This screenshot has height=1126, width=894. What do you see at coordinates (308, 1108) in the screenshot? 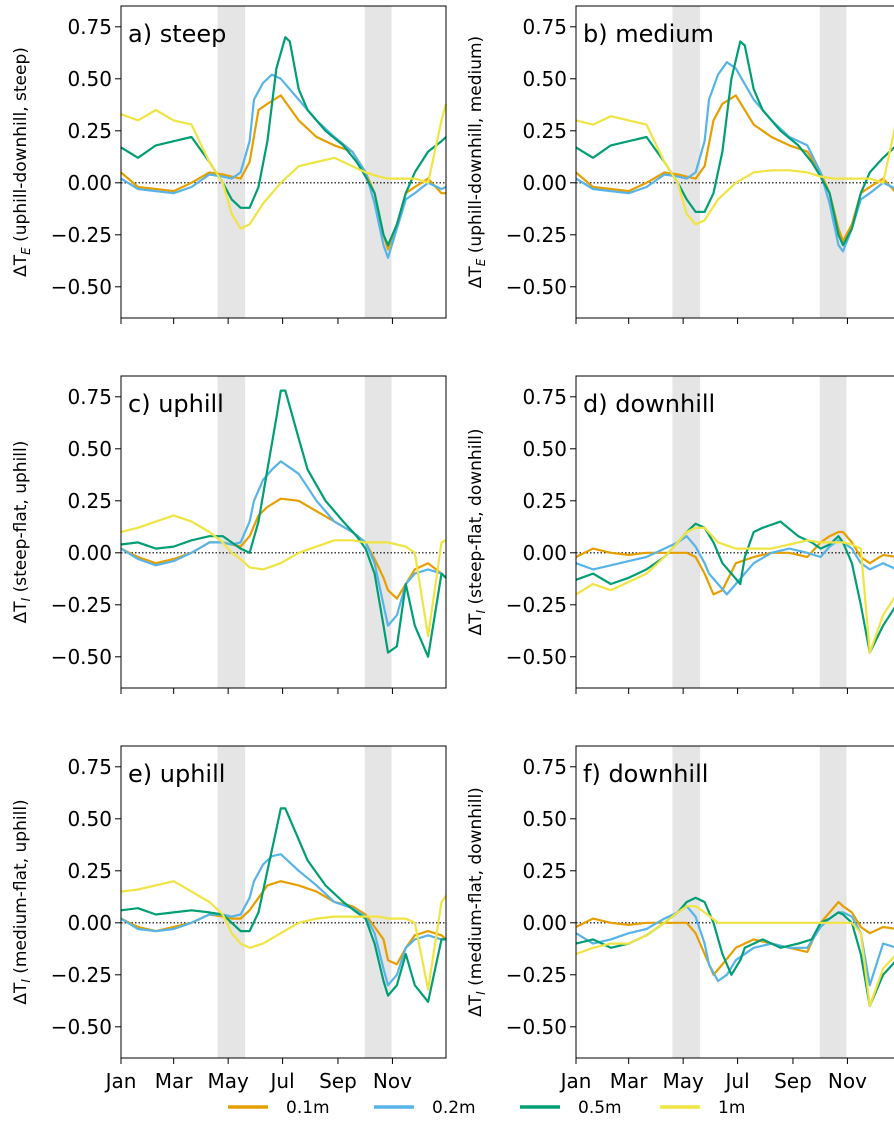
I see `legend-label-0.1m: 0.1m` at bounding box center [308, 1108].